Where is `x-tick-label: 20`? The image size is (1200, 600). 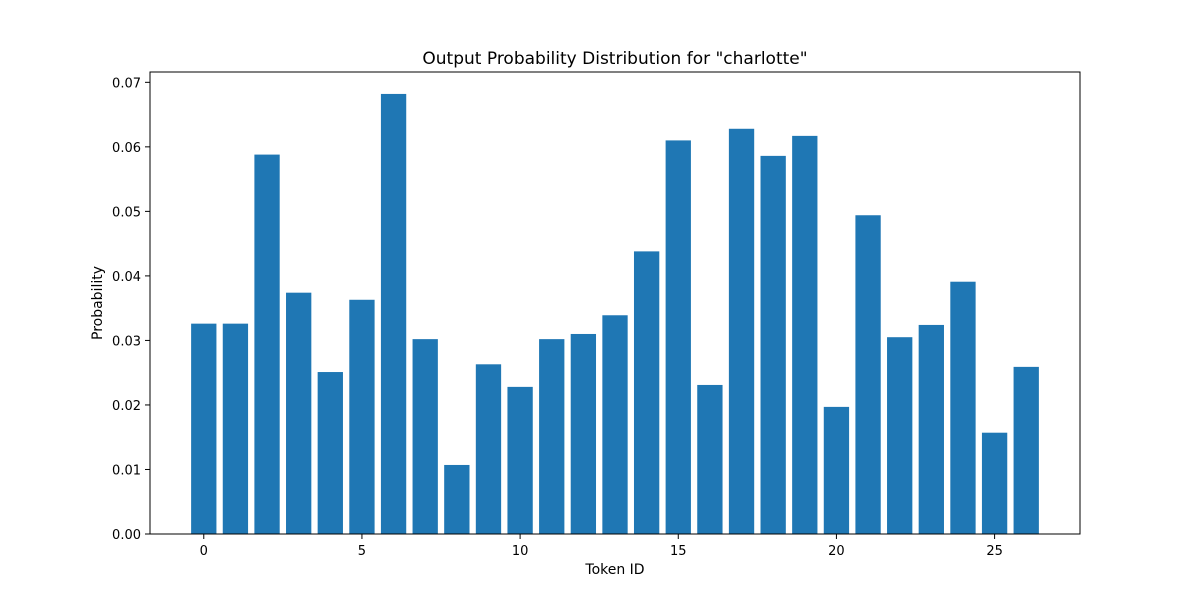 x-tick-label: 20 is located at coordinates (836, 551).